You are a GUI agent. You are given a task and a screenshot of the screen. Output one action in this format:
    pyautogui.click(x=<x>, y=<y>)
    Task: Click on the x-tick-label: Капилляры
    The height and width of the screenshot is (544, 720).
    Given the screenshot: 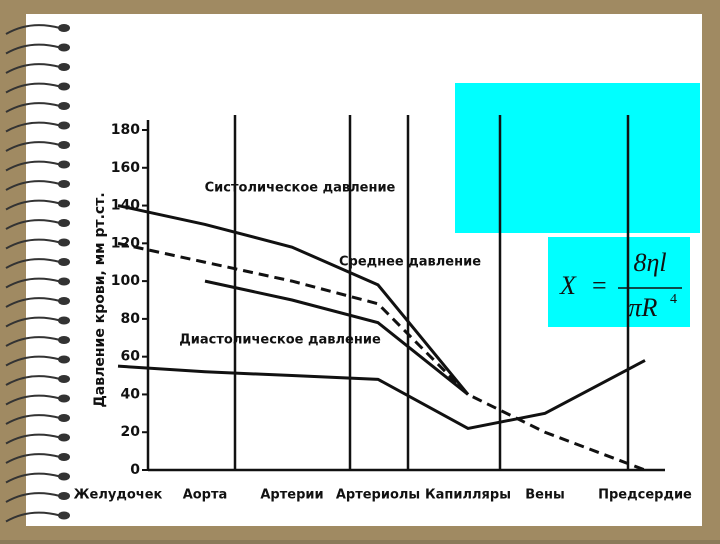 What is the action you would take?
    pyautogui.click(x=468, y=495)
    